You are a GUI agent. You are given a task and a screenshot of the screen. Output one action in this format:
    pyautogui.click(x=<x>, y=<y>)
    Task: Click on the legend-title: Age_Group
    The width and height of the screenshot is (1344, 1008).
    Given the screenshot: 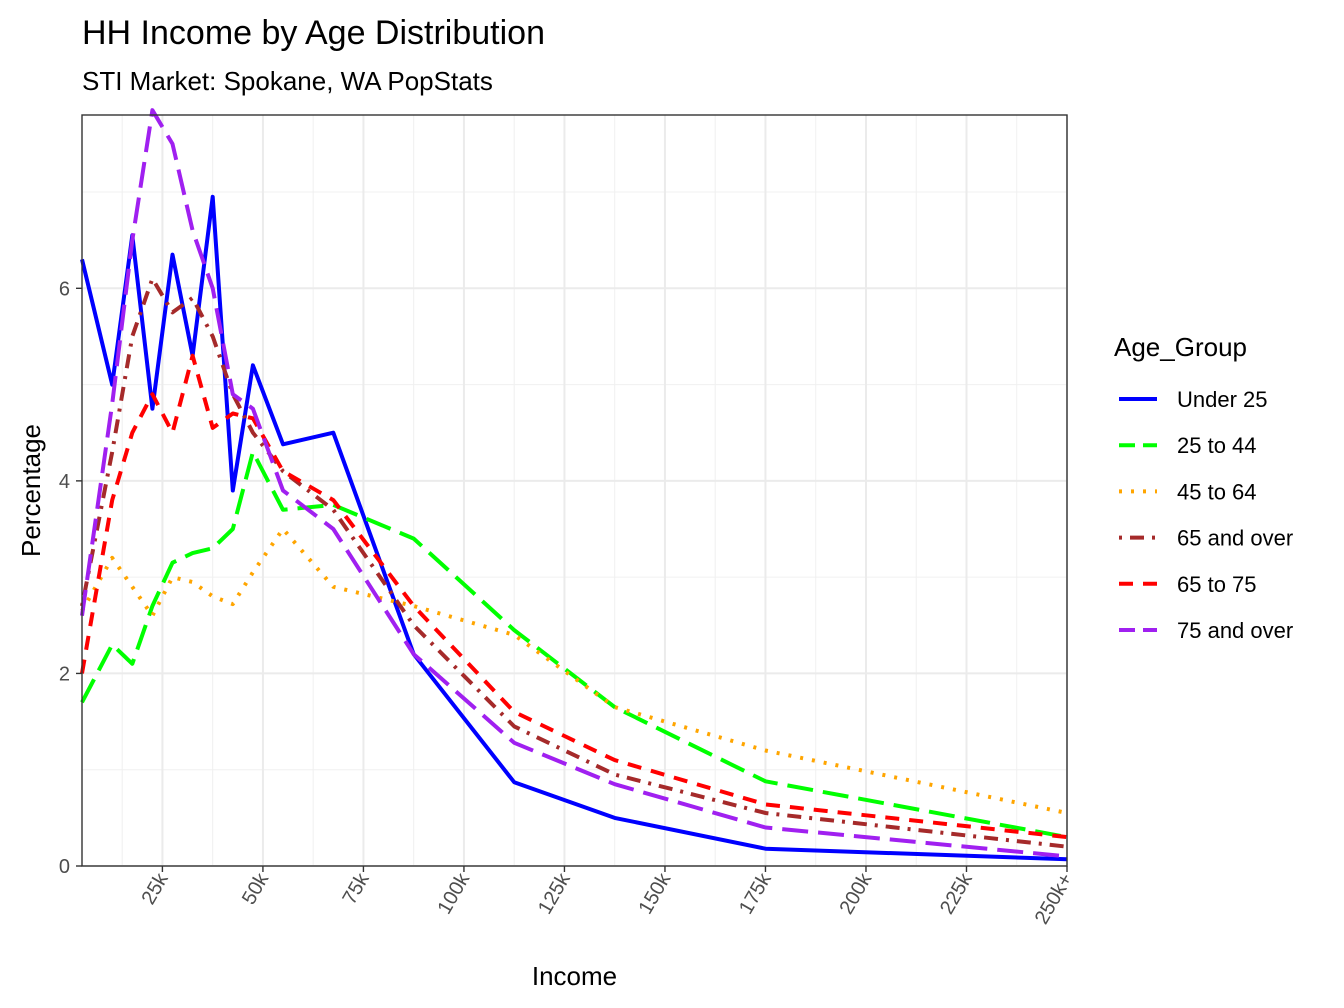 What is the action you would take?
    pyautogui.click(x=1180, y=347)
    